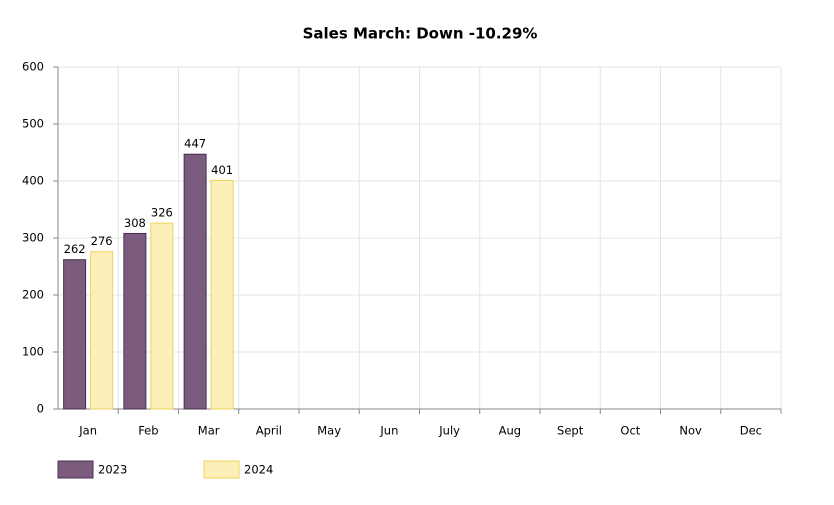 The image size is (834, 505). I want to click on y-tick-label: 500, so click(33, 124).